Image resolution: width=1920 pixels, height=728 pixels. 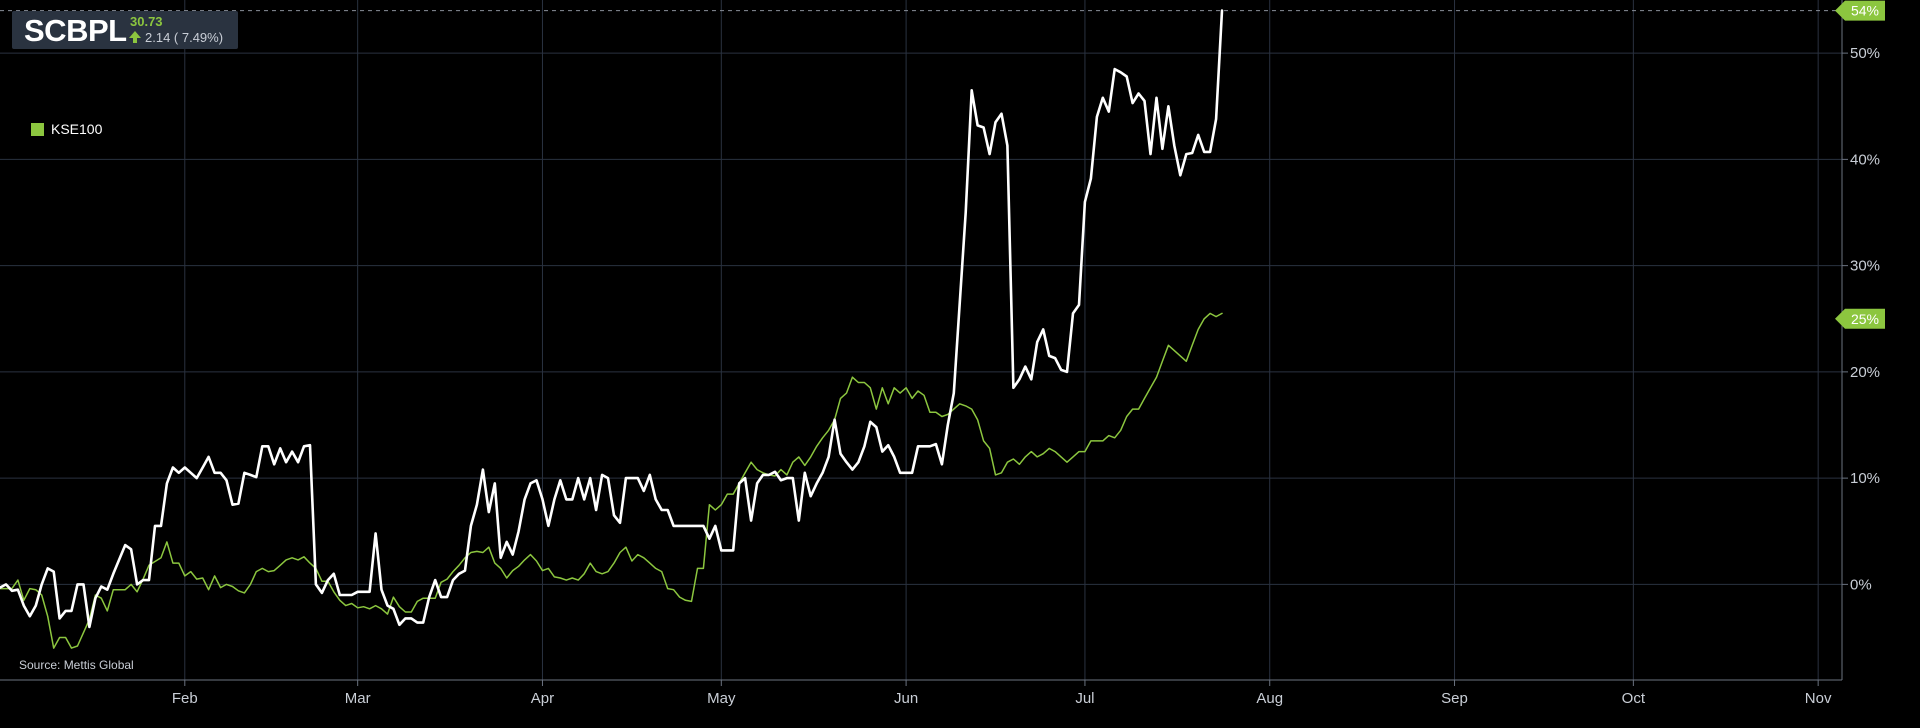 I want to click on end-value-label: 25%, so click(x=1860, y=318).